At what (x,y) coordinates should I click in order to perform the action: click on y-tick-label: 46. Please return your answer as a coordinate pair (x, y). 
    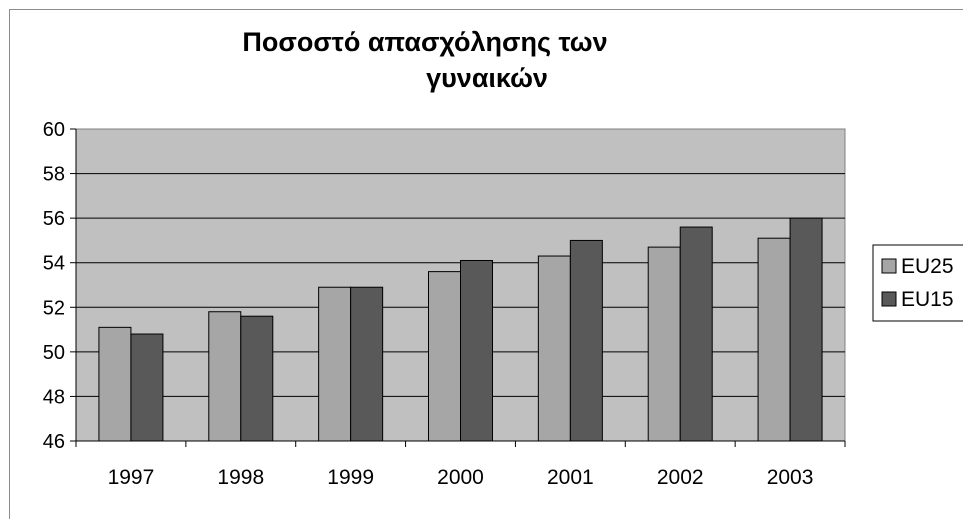
    Looking at the image, I should click on (54, 442).